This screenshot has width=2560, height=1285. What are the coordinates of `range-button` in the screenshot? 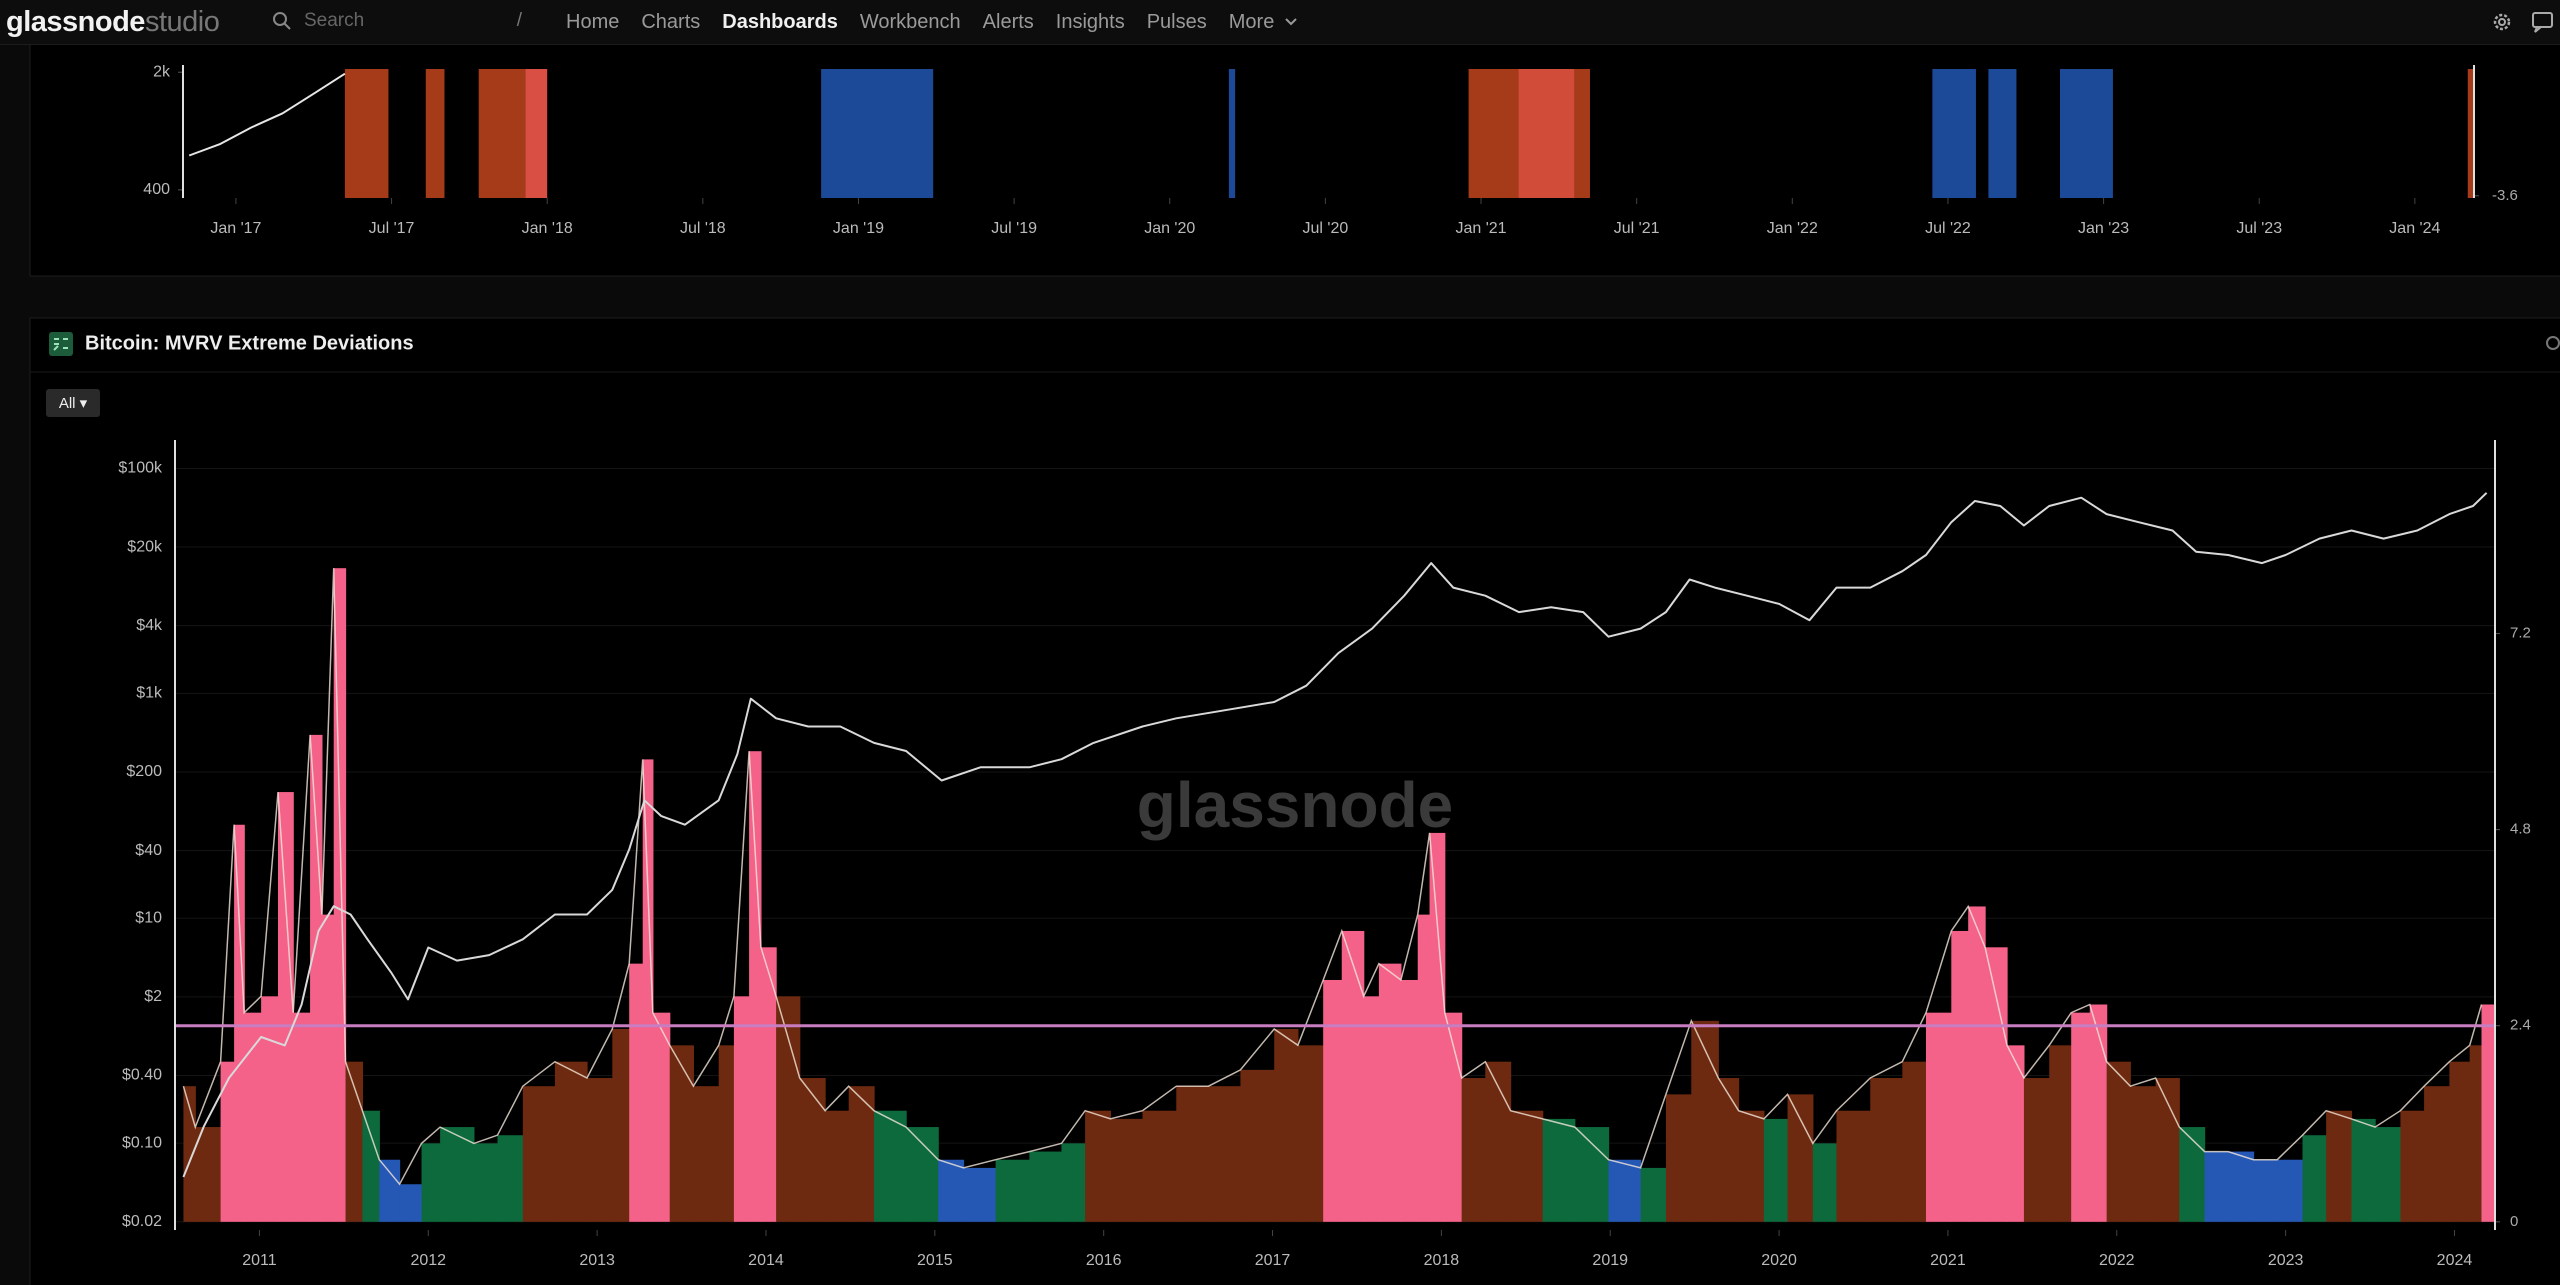 It's located at (73, 403).